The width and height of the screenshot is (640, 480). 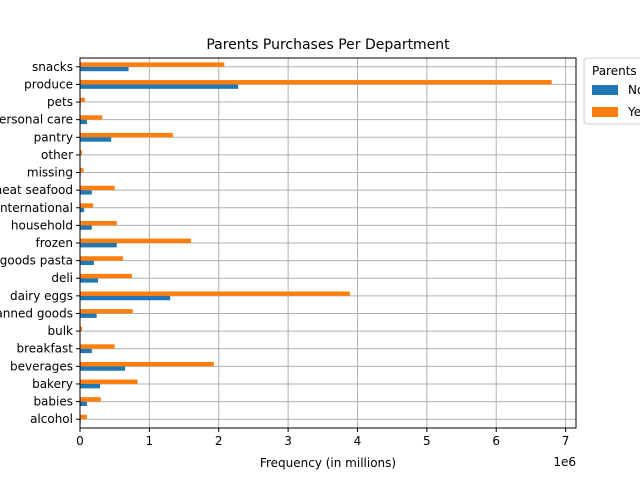 What do you see at coordinates (106, 276) in the screenshot?
I see `bar-yes-deli` at bounding box center [106, 276].